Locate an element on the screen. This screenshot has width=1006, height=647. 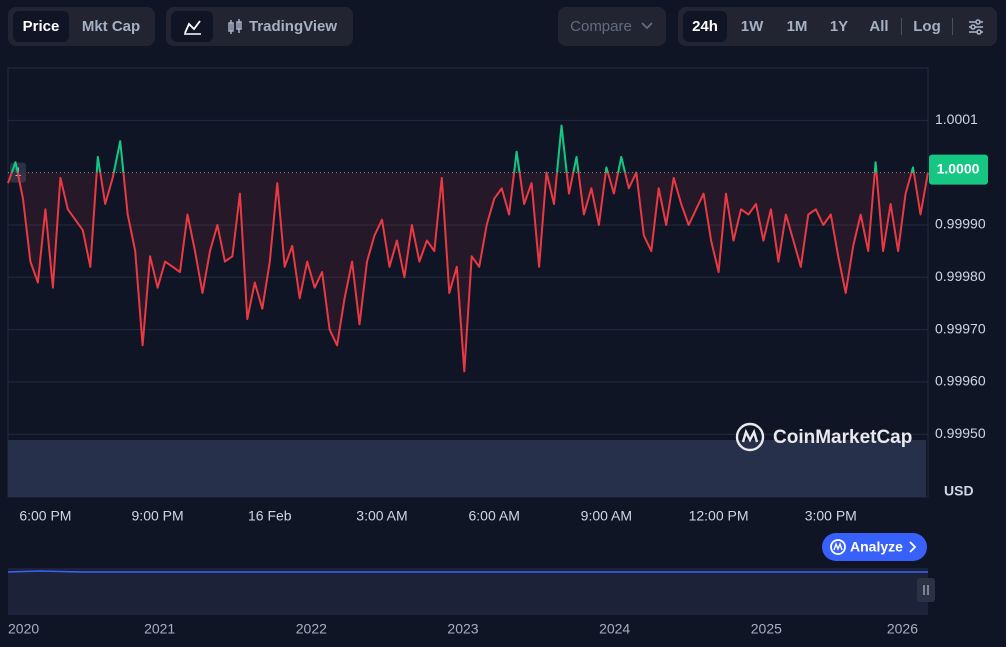
x-tick-label: 16 Feb is located at coordinates (270, 516).